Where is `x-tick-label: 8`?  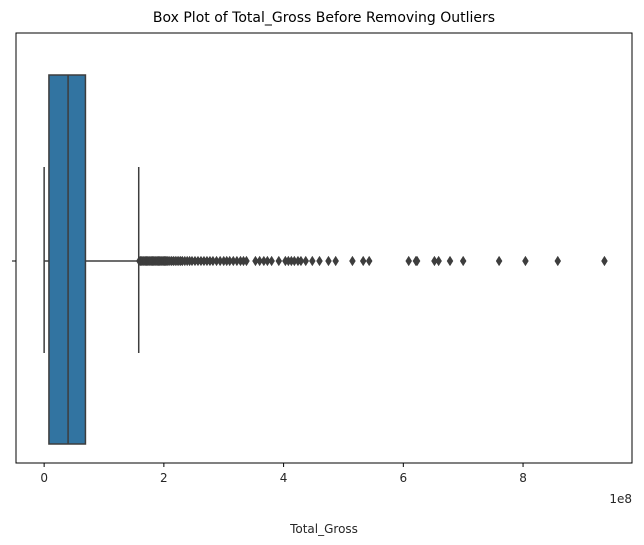
x-tick-label: 8 is located at coordinates (523, 478).